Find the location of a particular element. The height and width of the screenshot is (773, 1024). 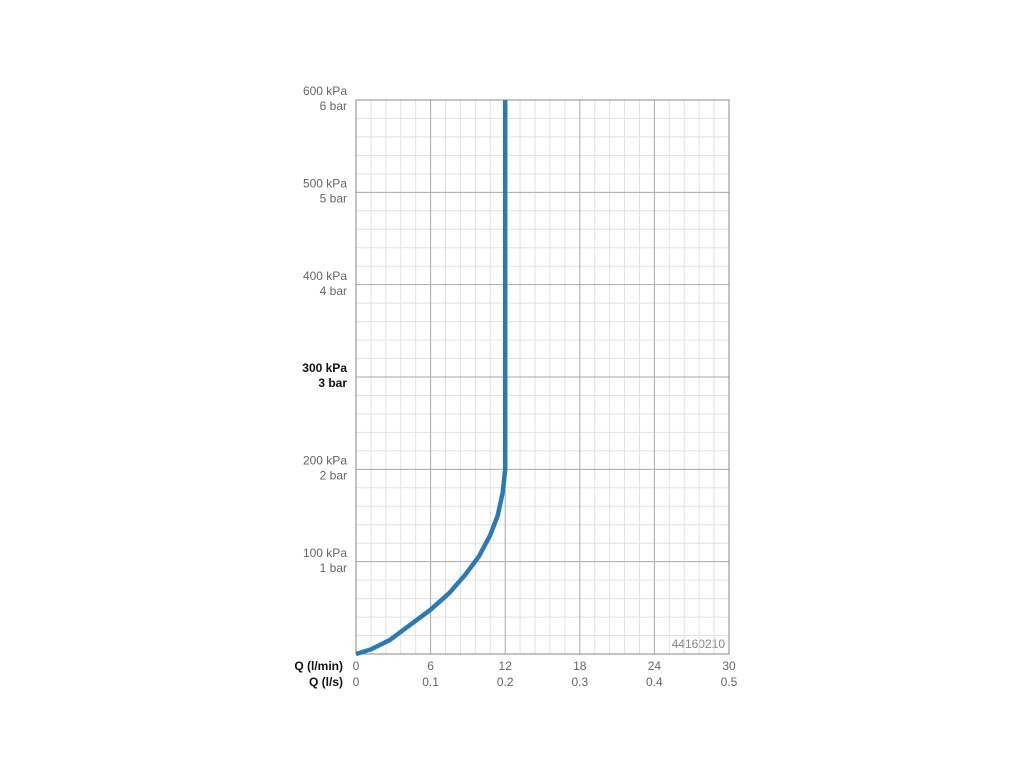

y-tick-label: 100 kPa is located at coordinates (325, 553).